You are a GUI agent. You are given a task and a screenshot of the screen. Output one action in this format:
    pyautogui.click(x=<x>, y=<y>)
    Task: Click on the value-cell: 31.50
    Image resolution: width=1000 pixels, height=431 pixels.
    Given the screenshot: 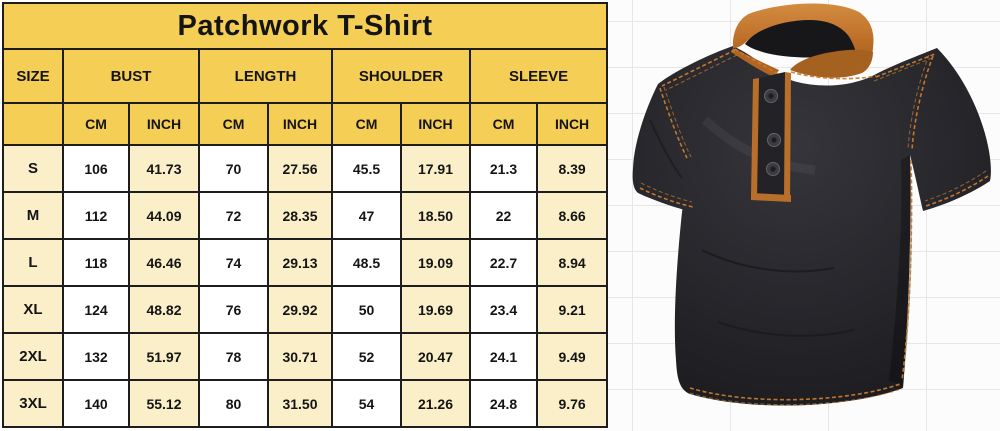 What is the action you would take?
    pyautogui.click(x=300, y=403)
    